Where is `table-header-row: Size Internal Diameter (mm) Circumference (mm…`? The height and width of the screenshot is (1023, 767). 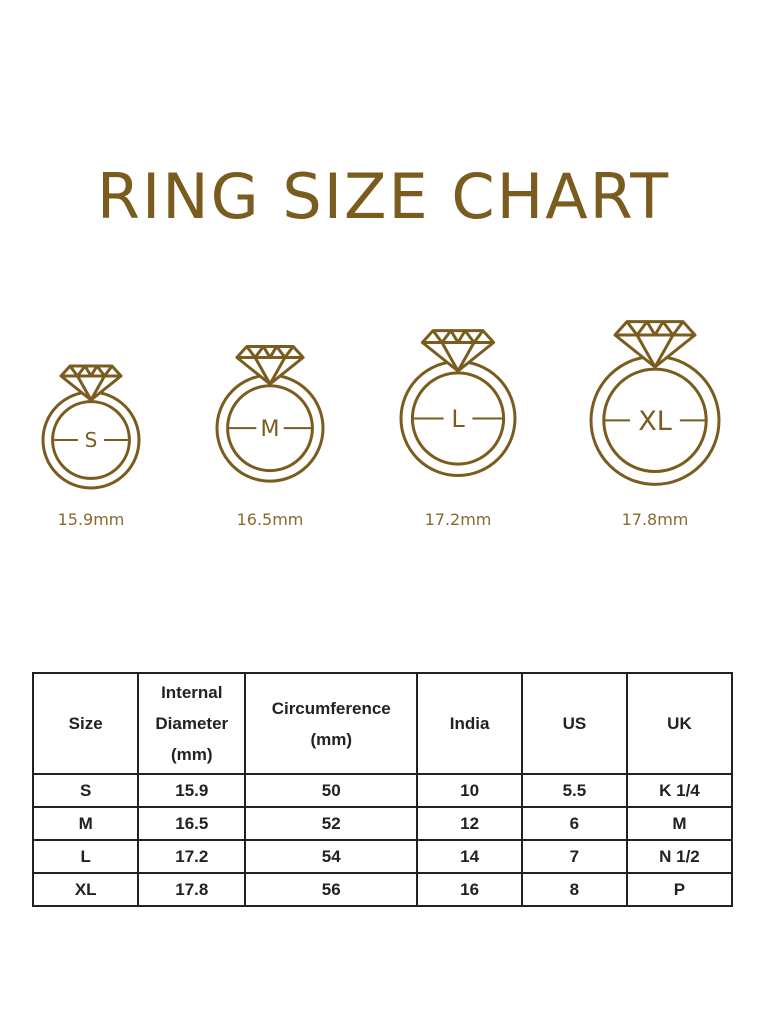 table-header-row: Size Internal Diameter (mm) Circumference (mm… is located at coordinates (382, 723).